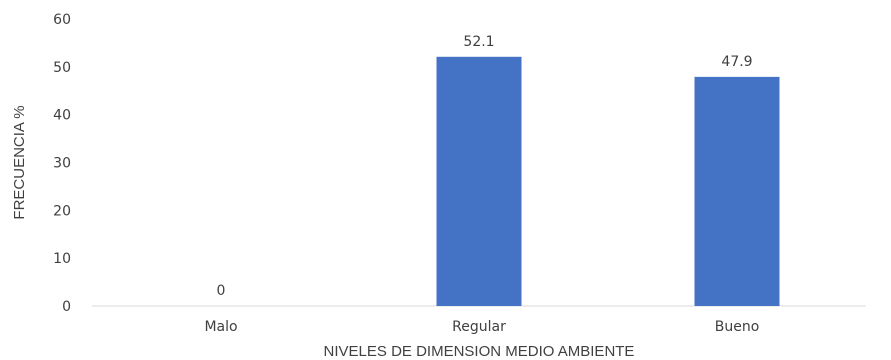  Describe the element at coordinates (221, 291) in the screenshot. I see `data-label-malo: 0` at that location.